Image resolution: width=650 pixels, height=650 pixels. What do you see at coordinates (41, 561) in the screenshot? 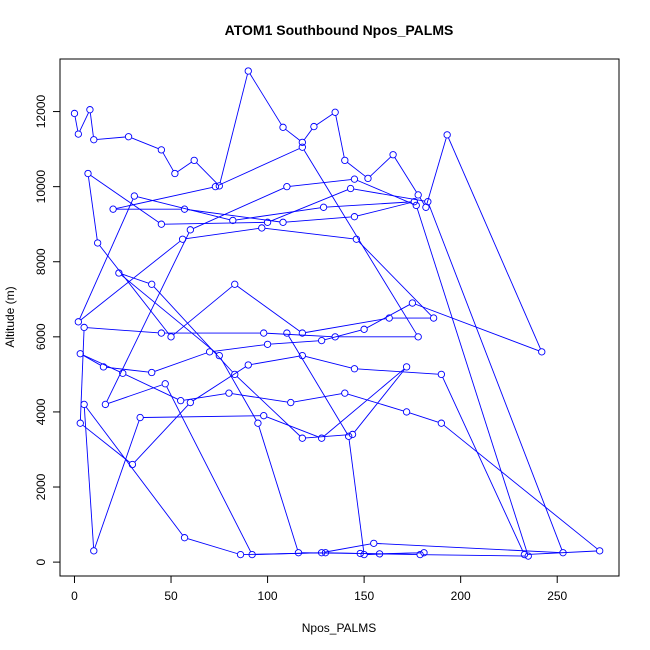
I see `y-tick-label: 0` at bounding box center [41, 561].